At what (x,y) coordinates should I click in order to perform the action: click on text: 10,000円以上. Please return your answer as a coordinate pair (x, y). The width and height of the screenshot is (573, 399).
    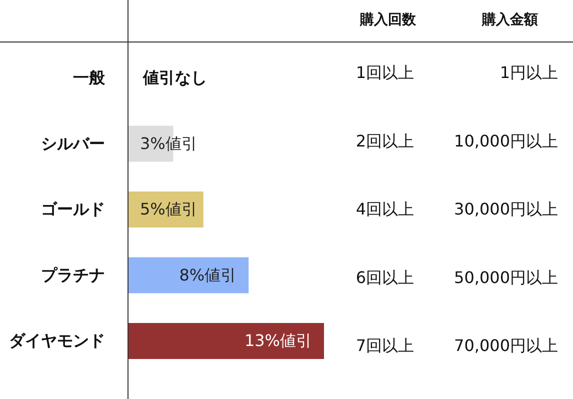
    Looking at the image, I should click on (506, 140).